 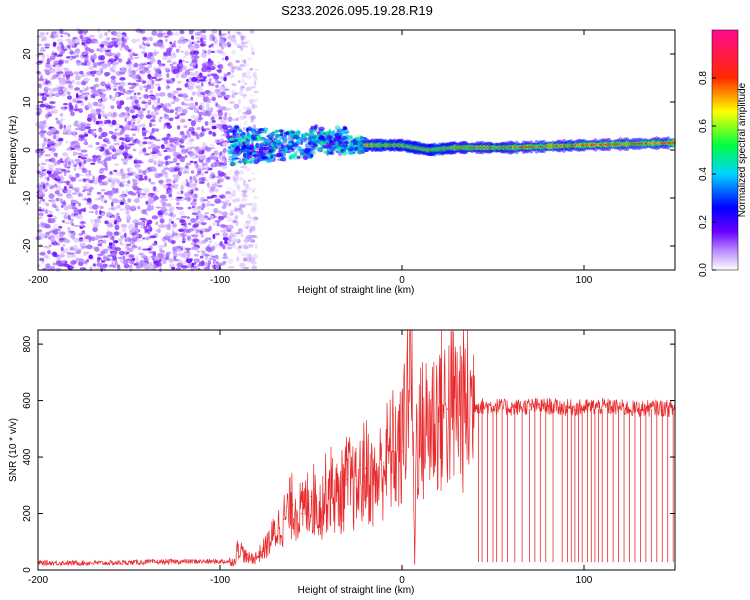 What do you see at coordinates (703, 174) in the screenshot?
I see `colorbar-tick-label: 0.4` at bounding box center [703, 174].